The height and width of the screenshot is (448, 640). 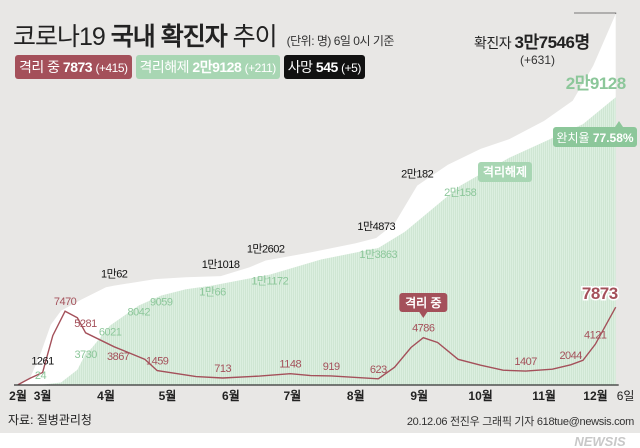 I want to click on credit-note: 20.12.06 전진우 그래픽 기자 618tue@newsis.com, so click(x=520, y=422).